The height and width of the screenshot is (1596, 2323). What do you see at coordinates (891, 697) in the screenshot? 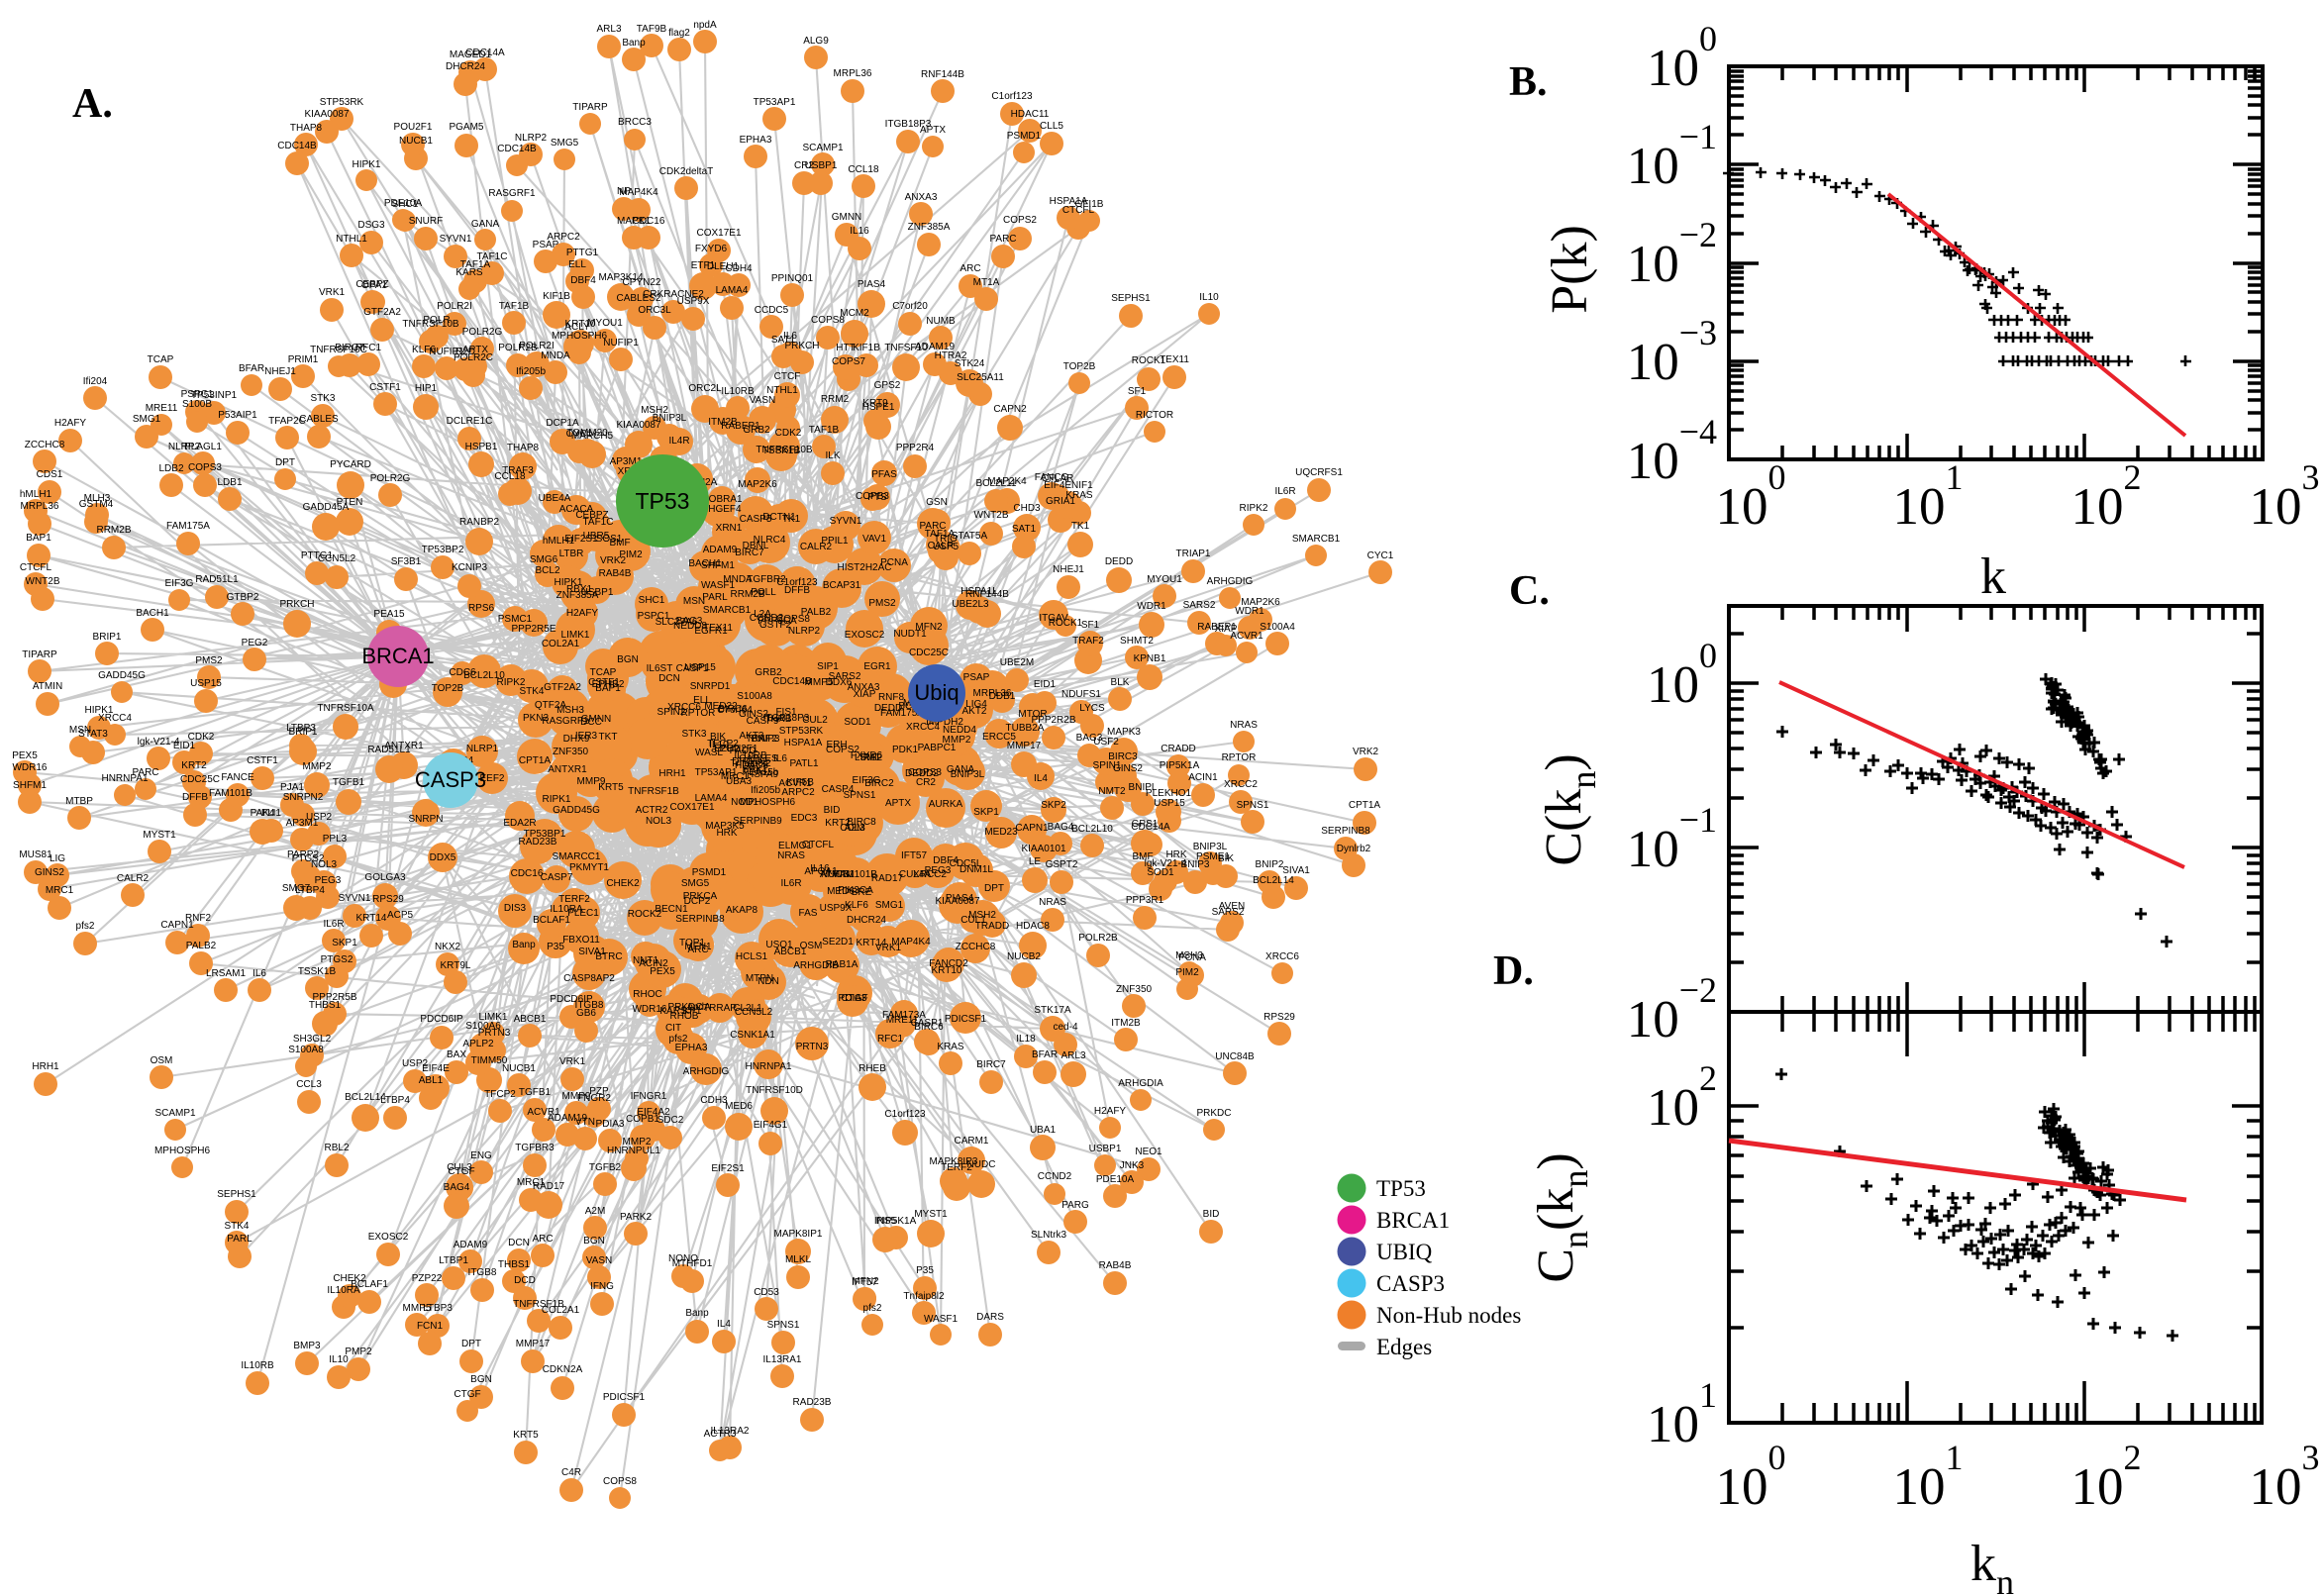
I see `svg-text: RNF8` at bounding box center [891, 697].